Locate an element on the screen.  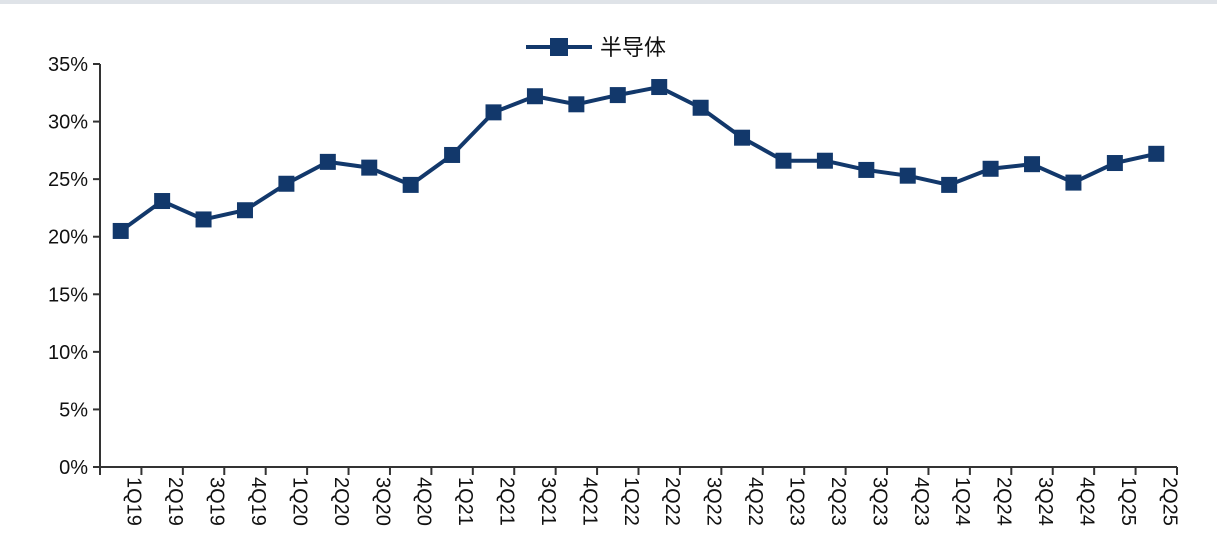
x-tick-label: 3Q24 is located at coordinates (1045, 501).